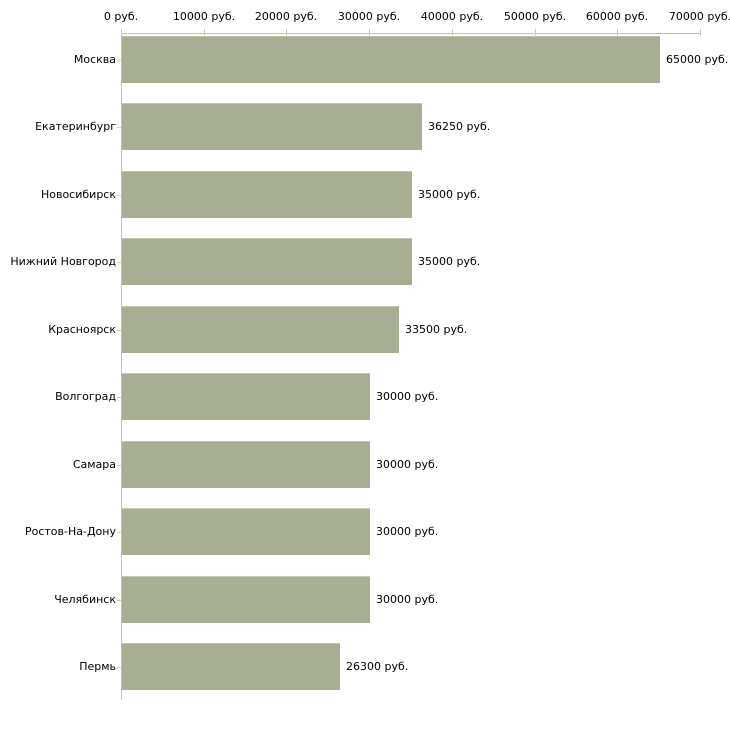 This screenshot has width=730, height=730. Describe the element at coordinates (535, 16) in the screenshot. I see `x-axis-tick-label: 50000 руб.` at that location.